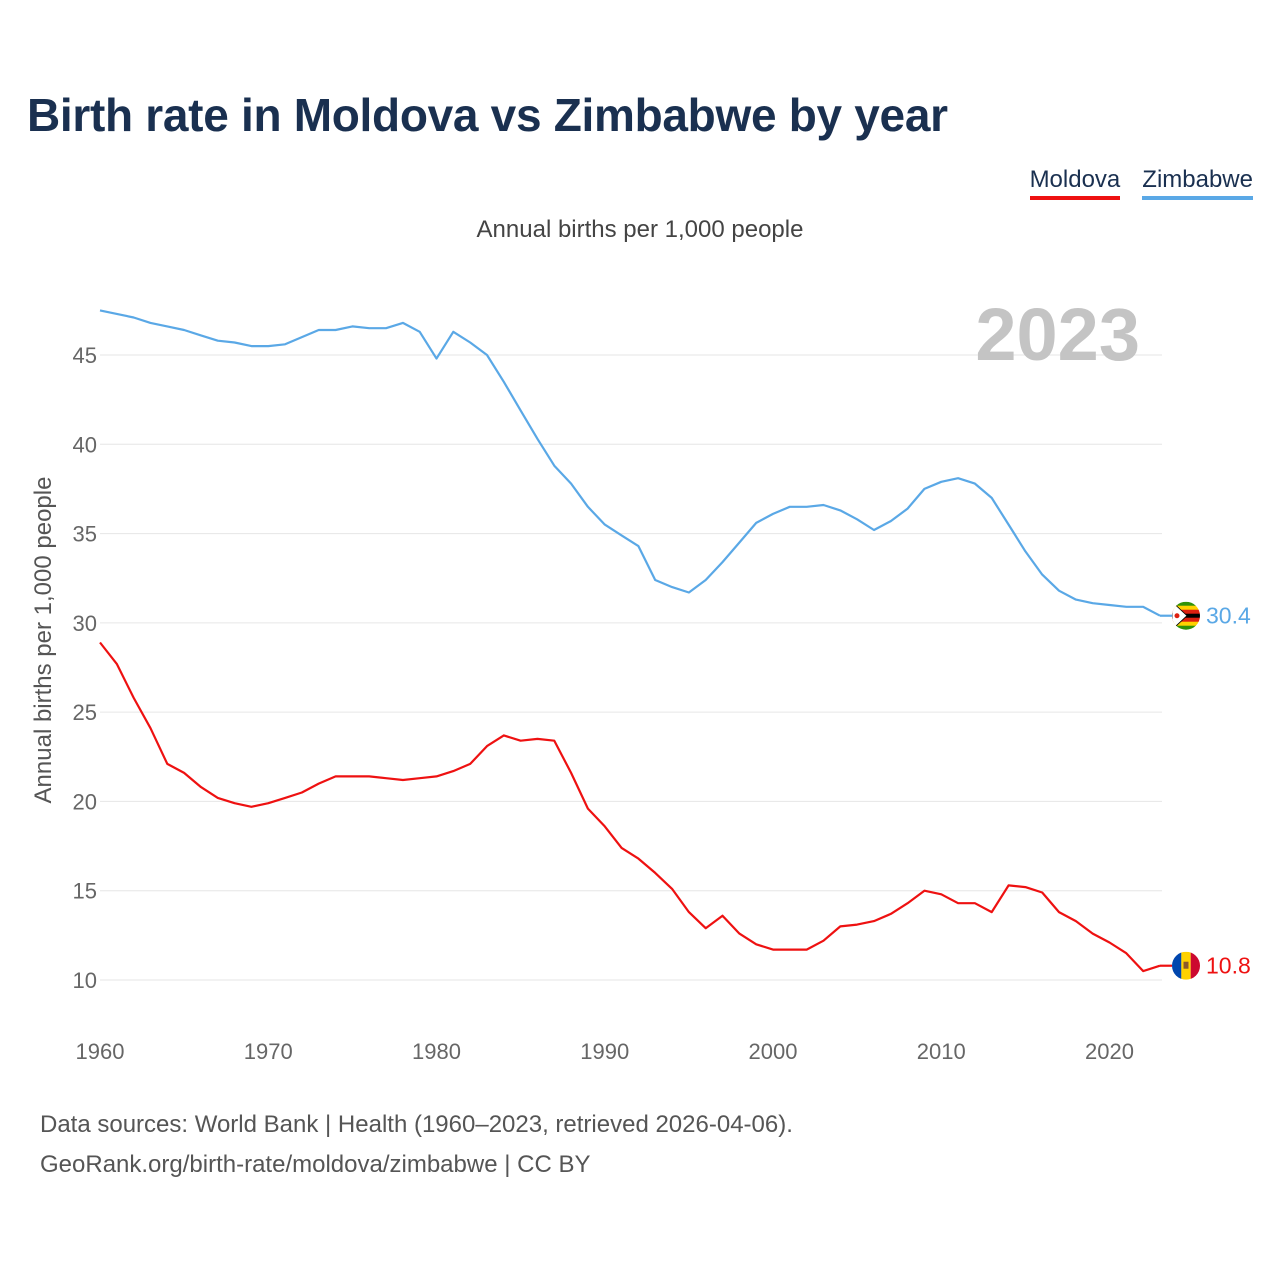  I want to click on x-tick-label: 1970, so click(268, 1051).